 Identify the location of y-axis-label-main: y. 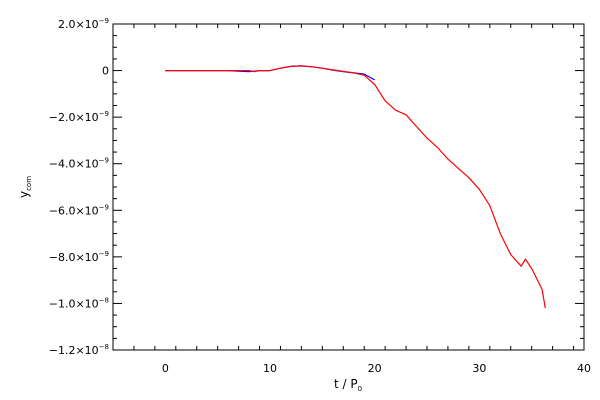
(24, 194).